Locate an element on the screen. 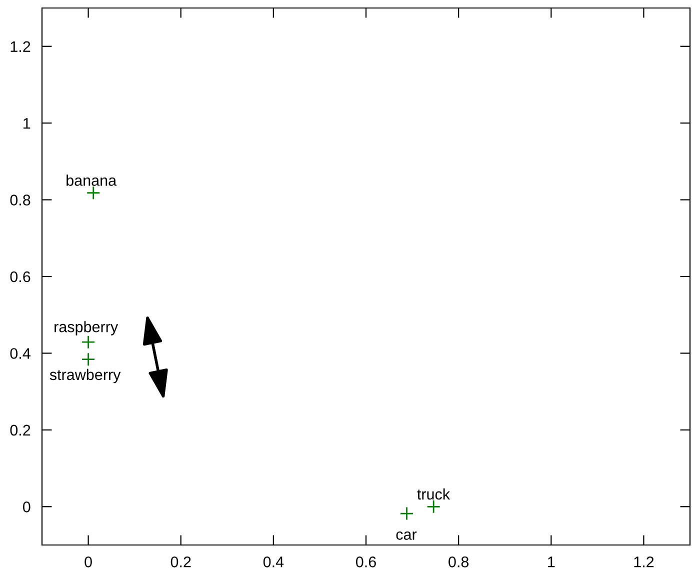  x-tick-label: 1 is located at coordinates (551, 562).